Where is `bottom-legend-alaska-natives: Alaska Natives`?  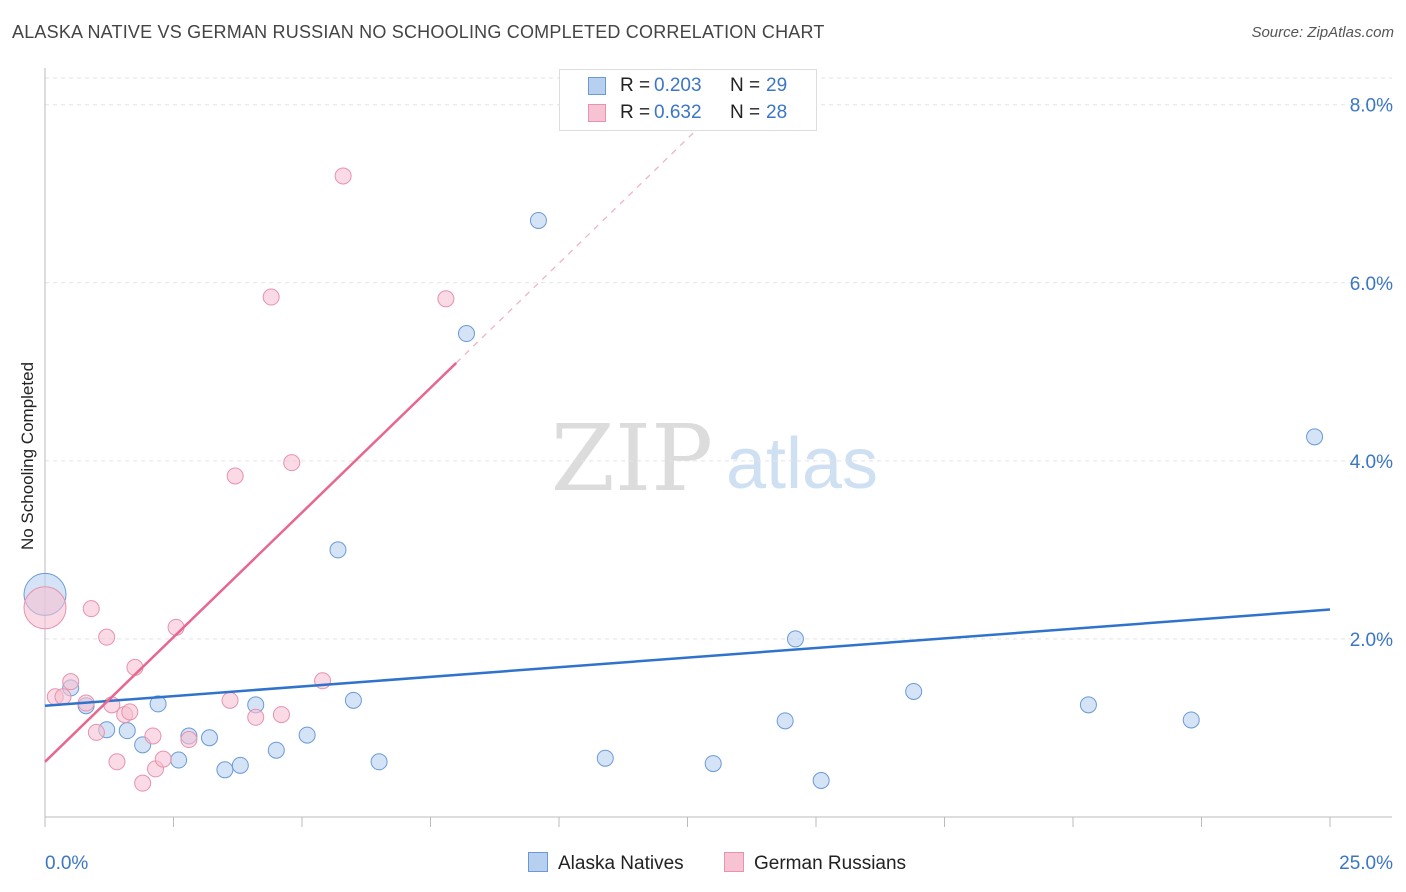
bottom-legend-alaska-natives: Alaska Natives is located at coordinates (606, 863).